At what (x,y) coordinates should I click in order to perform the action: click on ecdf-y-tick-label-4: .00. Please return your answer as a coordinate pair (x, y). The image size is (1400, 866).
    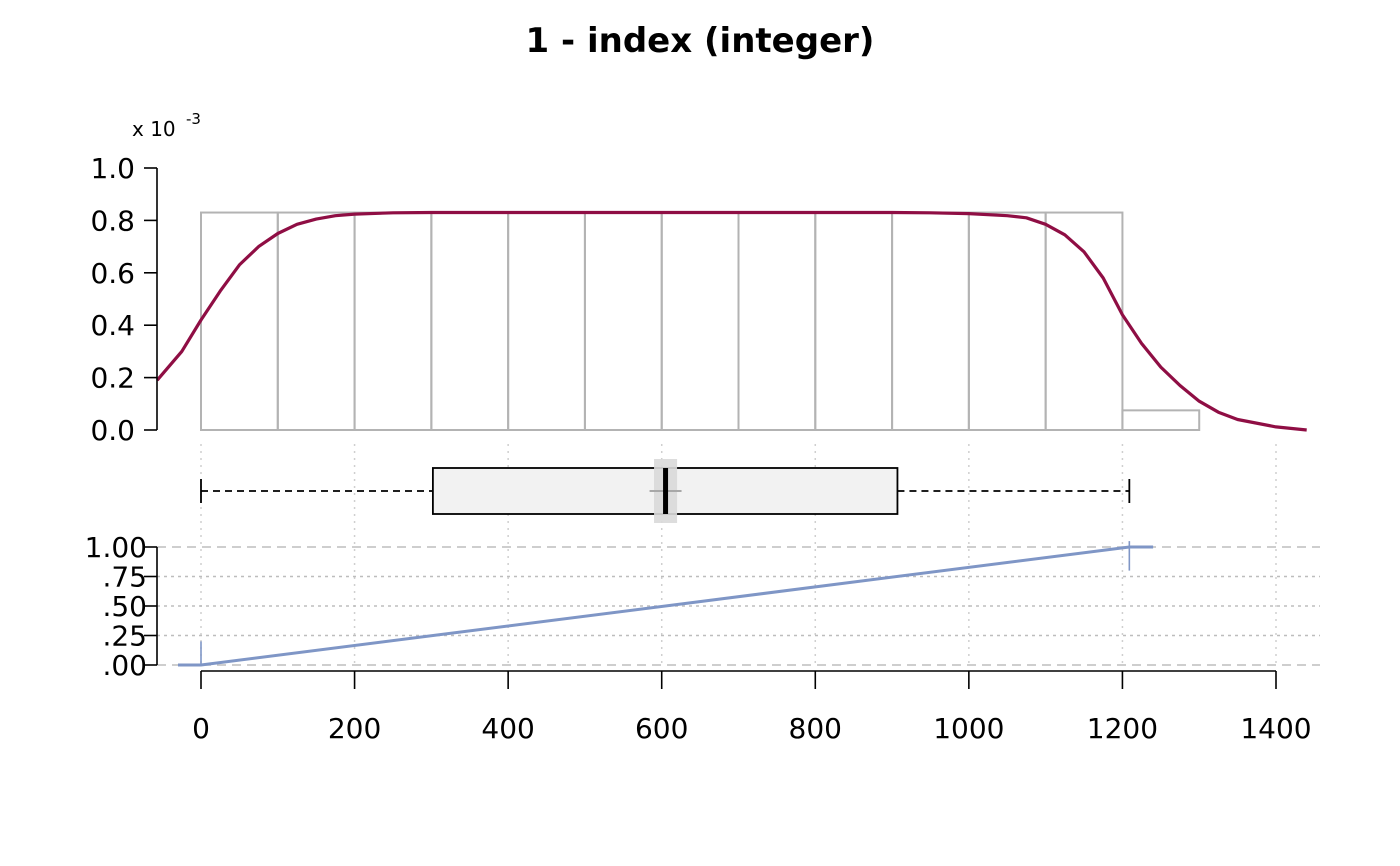
    Looking at the image, I should click on (124, 665).